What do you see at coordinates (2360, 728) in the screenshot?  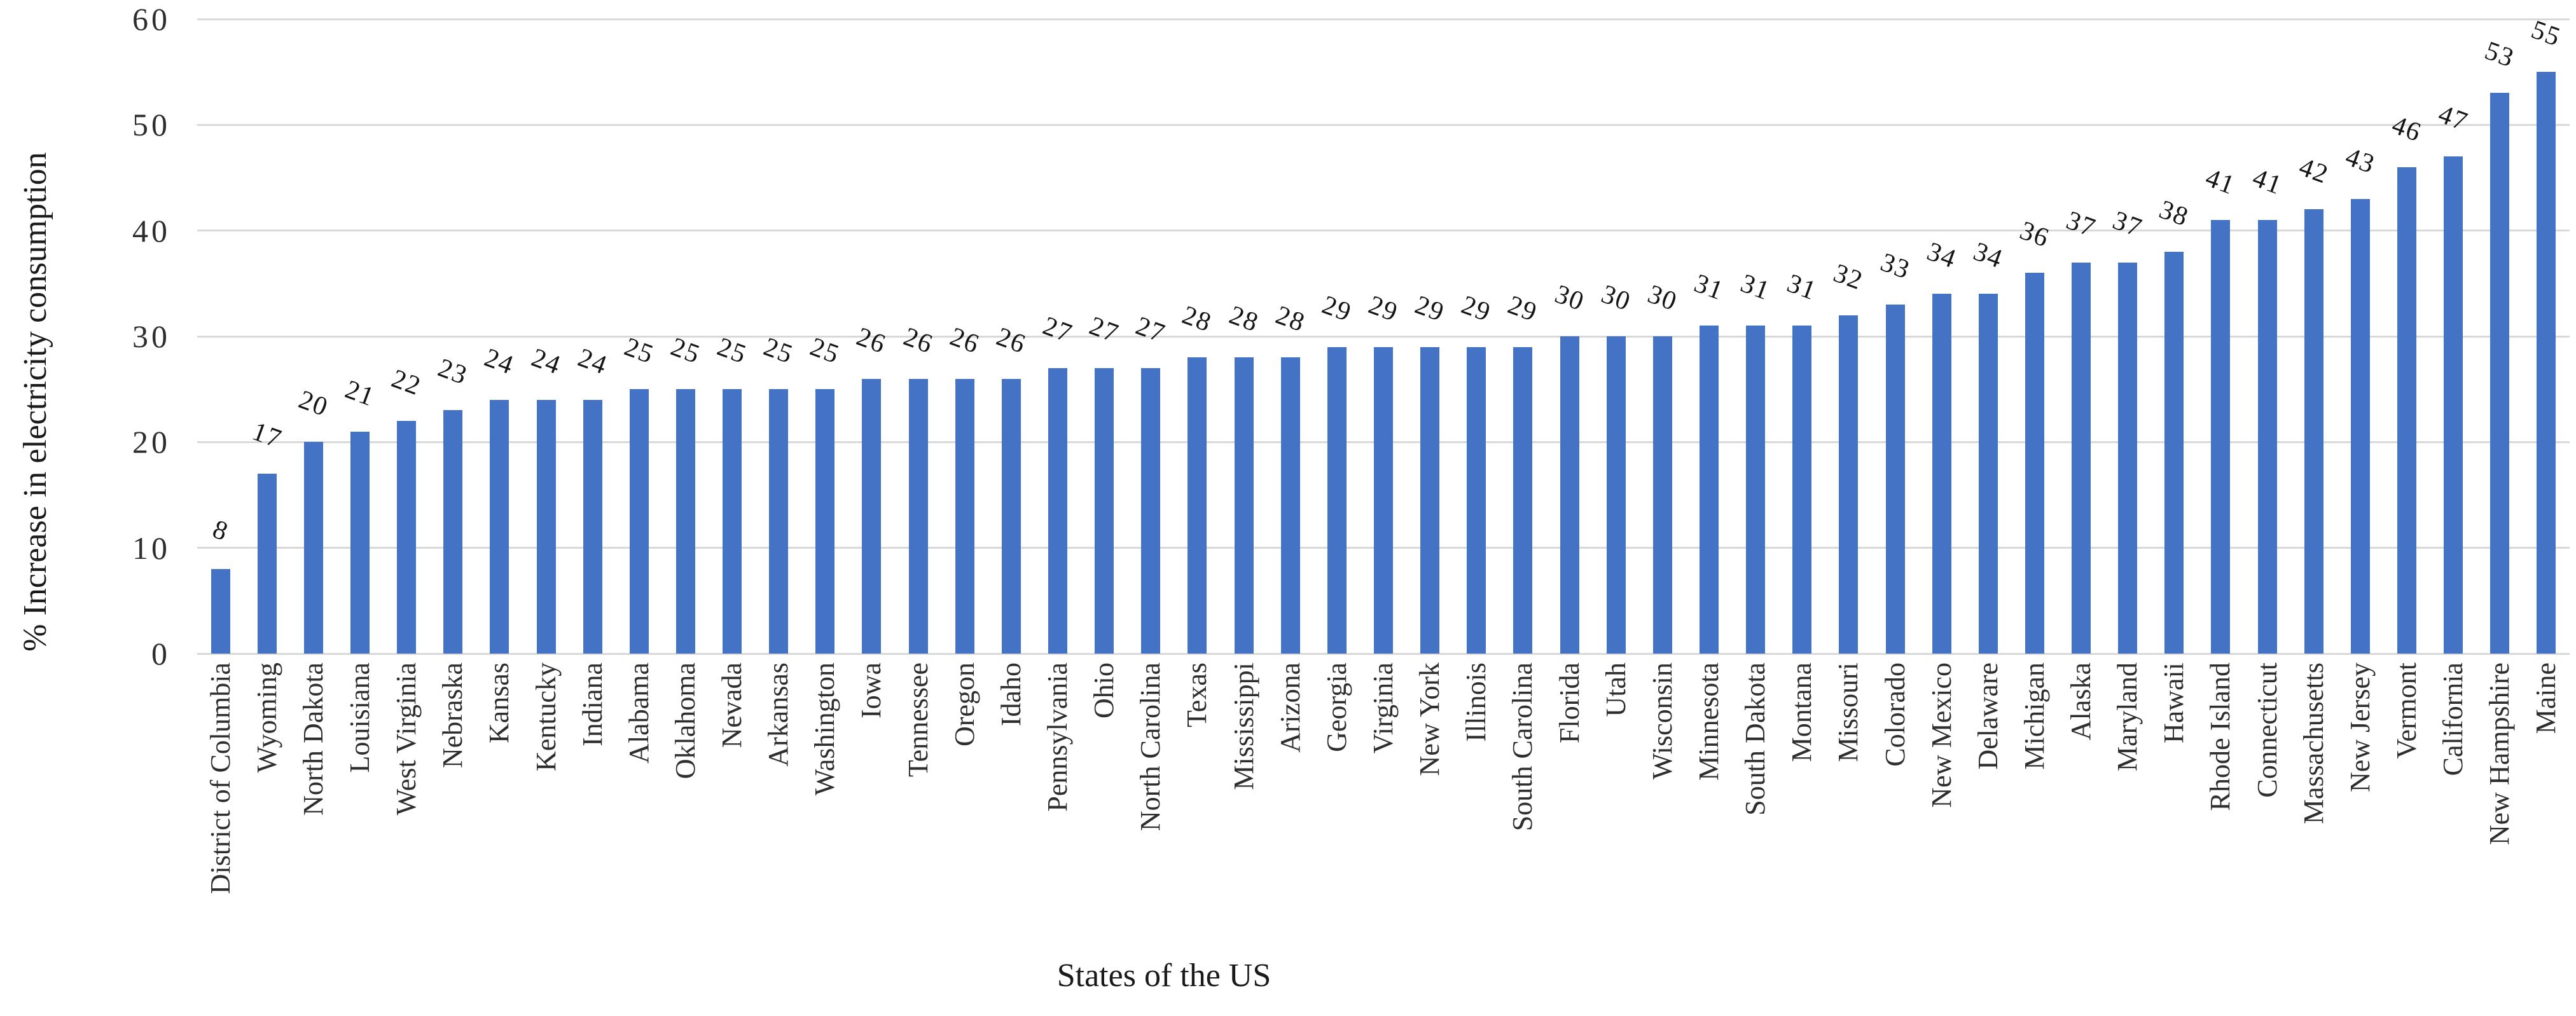 I see `x-tick-label: New Jersey` at bounding box center [2360, 728].